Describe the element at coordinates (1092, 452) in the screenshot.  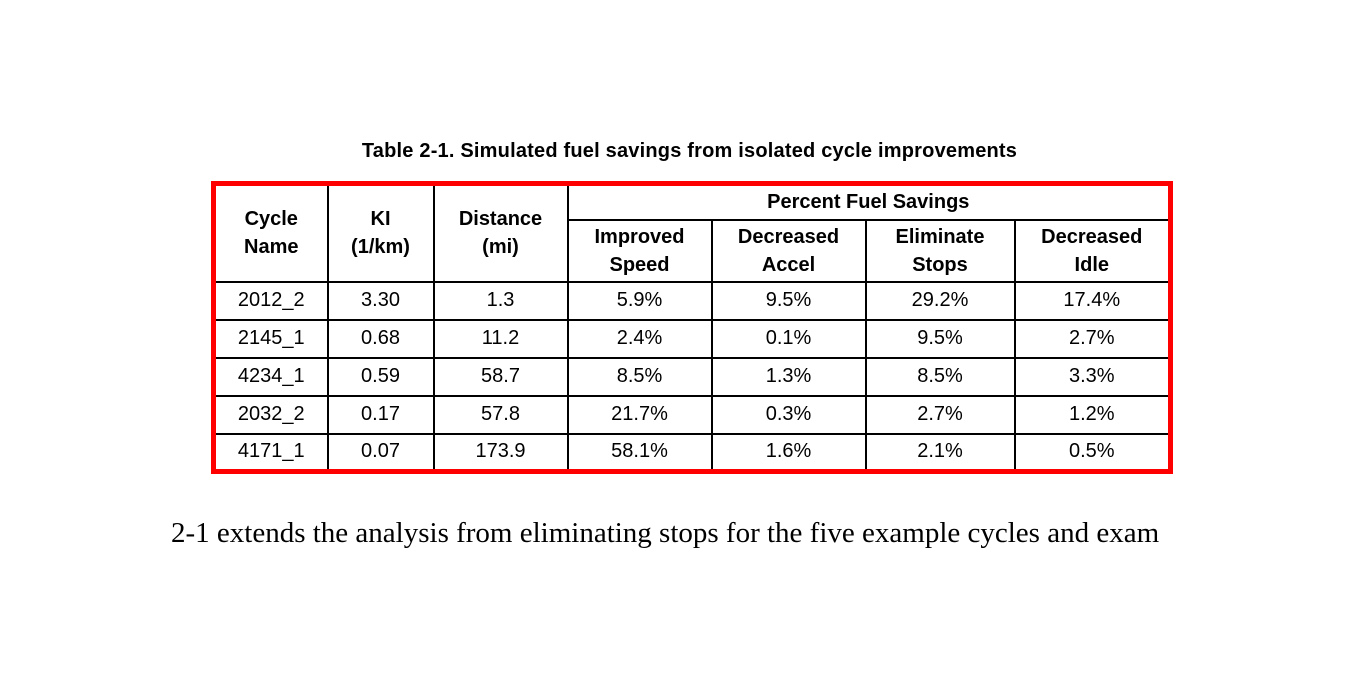
I see `cell-decreased-idle: 0.5%` at that location.